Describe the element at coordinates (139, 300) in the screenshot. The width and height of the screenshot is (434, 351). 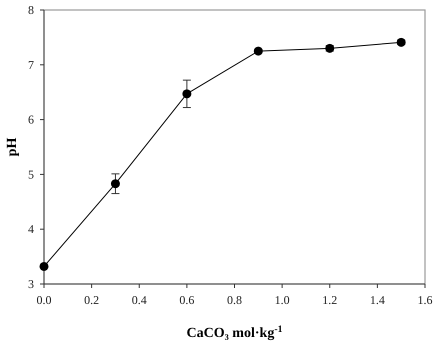
I see `x-tick-label: 0.4` at that location.